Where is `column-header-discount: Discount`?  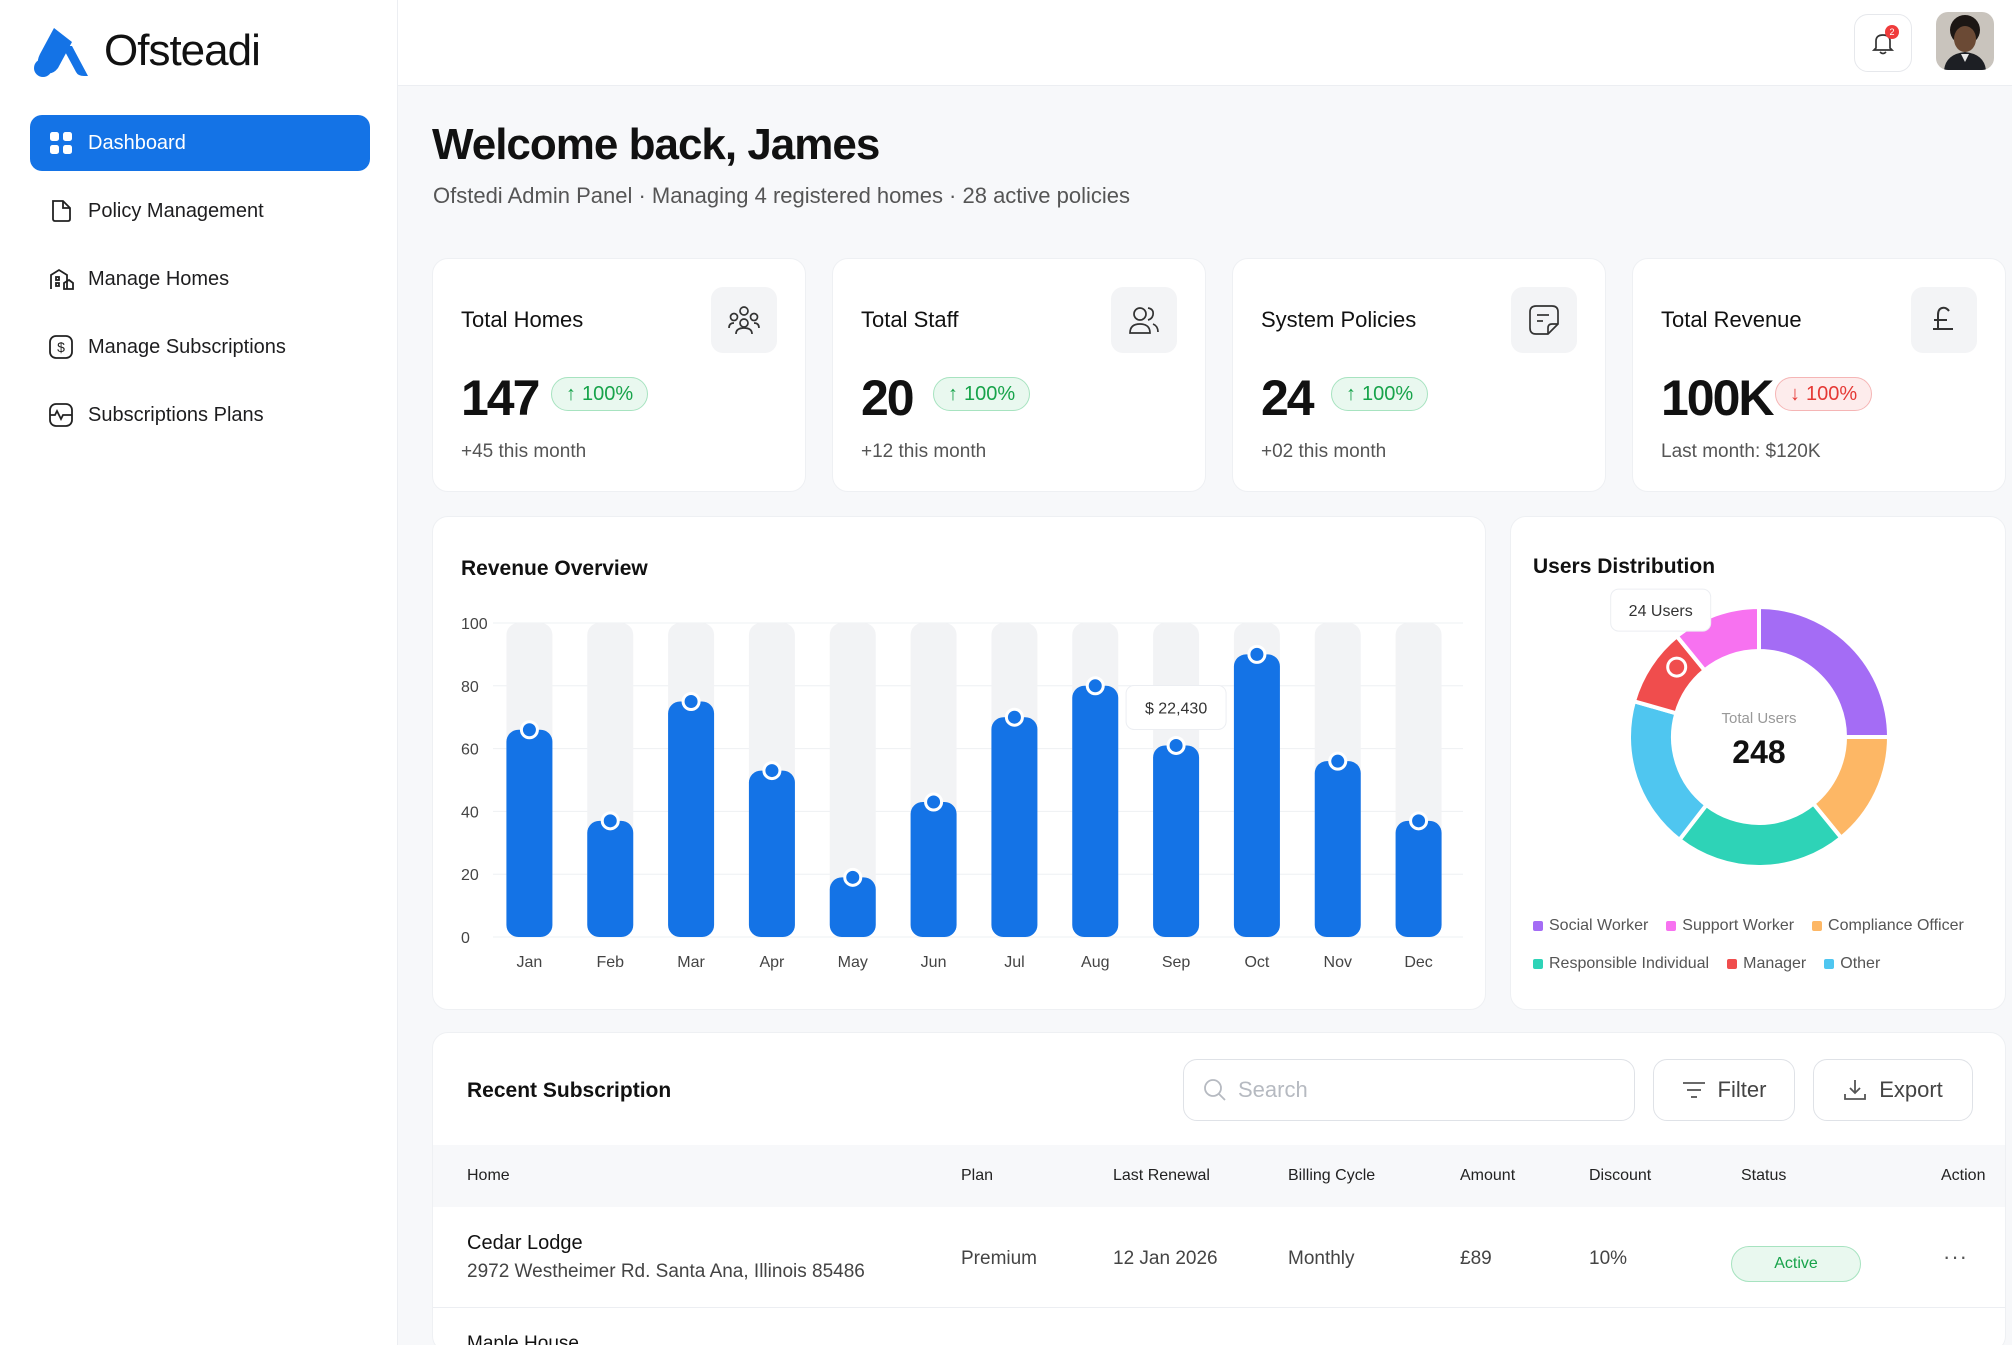
column-header-discount: Discount is located at coordinates (1620, 1175).